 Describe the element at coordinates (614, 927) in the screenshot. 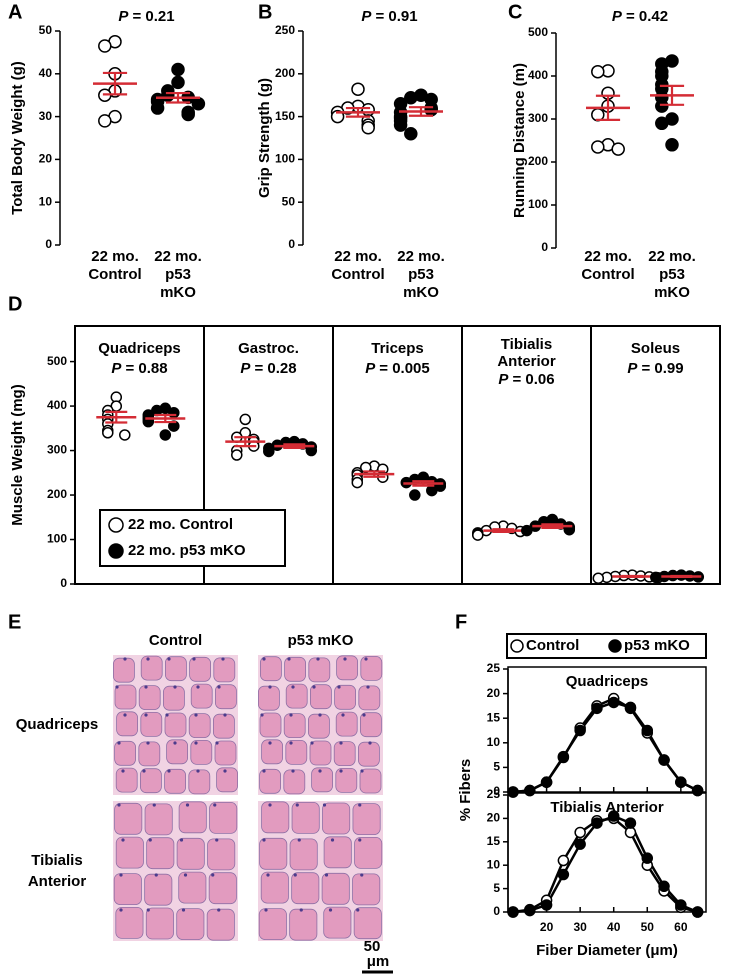

I see `x-tick-label: 40` at that location.